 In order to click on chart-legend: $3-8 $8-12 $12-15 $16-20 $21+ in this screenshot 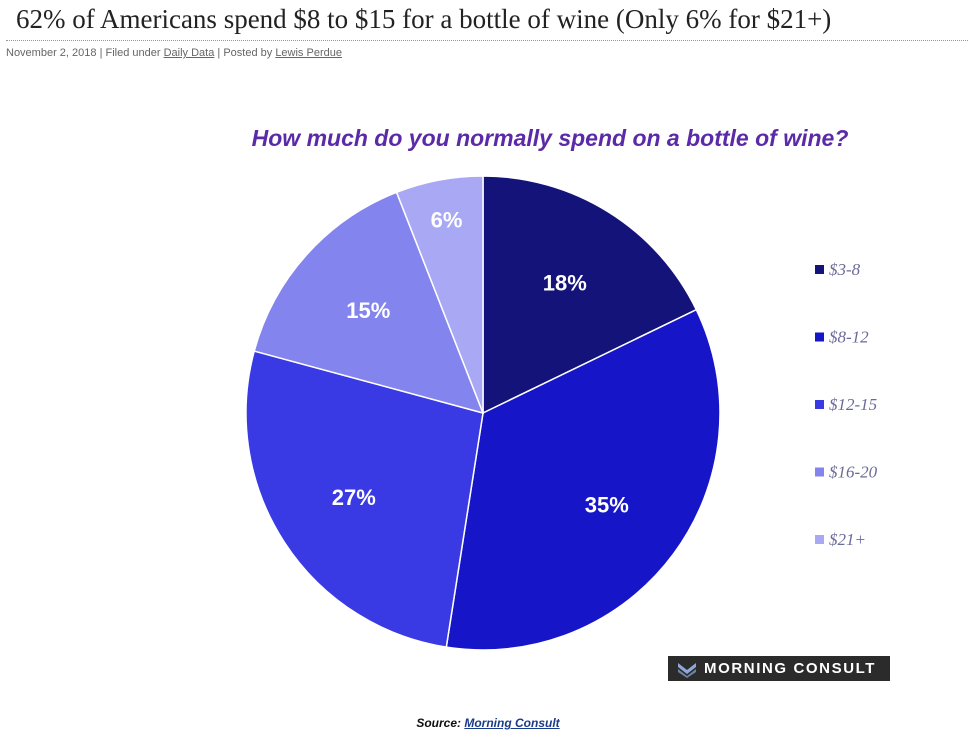, I will do `click(846, 404)`.